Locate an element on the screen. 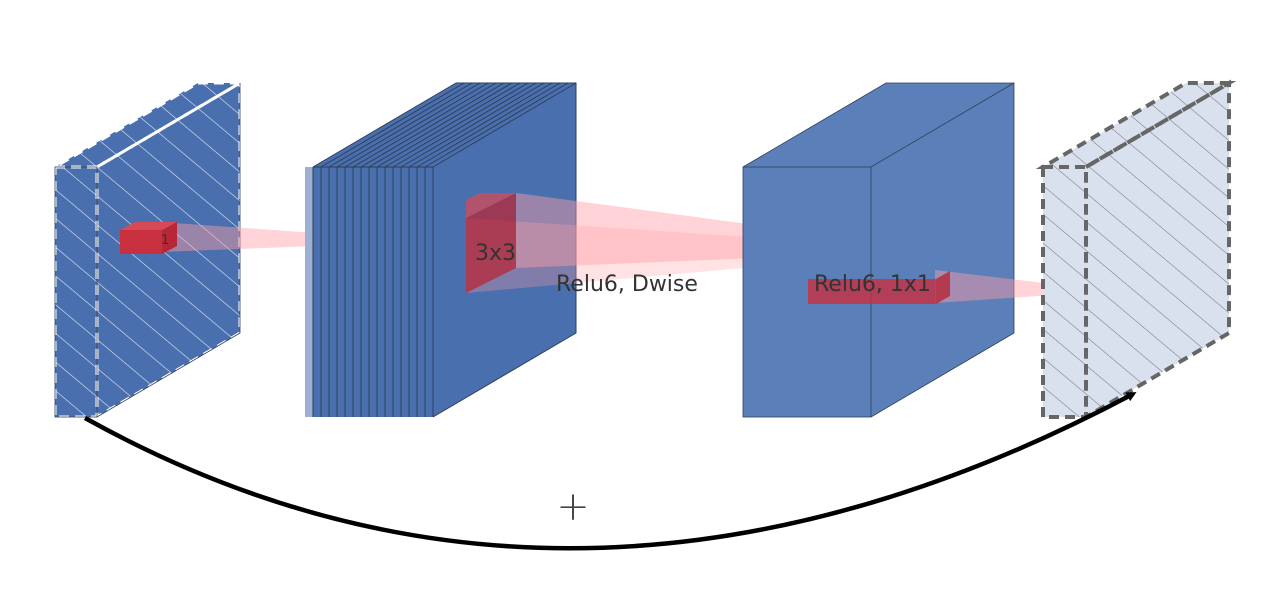 Image resolution: width=1288 pixels, height=592 pixels. depthwise-output-block is located at coordinates (878, 250).